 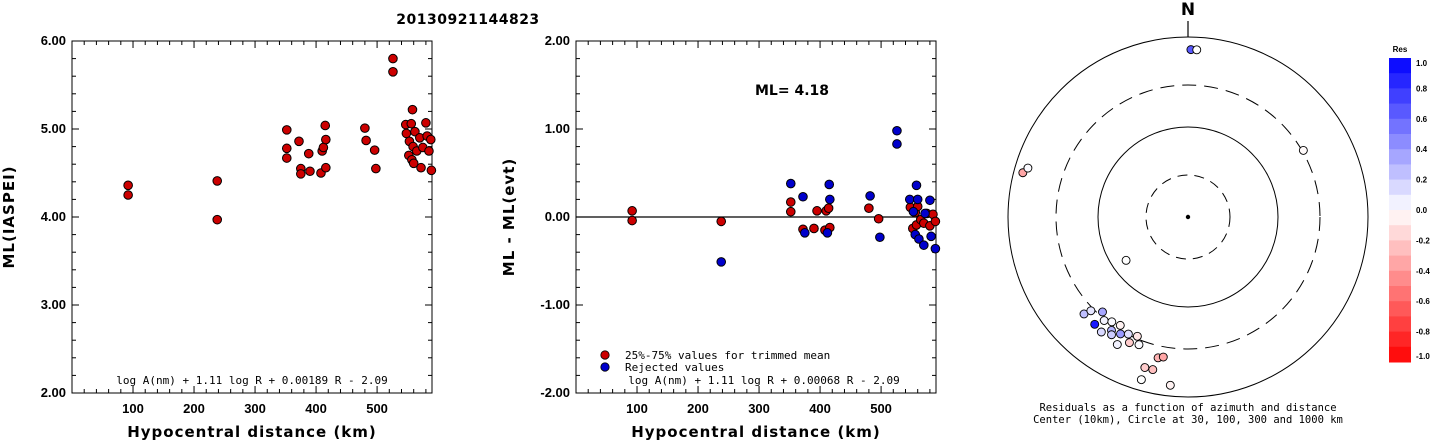 What do you see at coordinates (252, 432) in the screenshot?
I see `x-axis-label: Hypocentral distance (km)` at bounding box center [252, 432].